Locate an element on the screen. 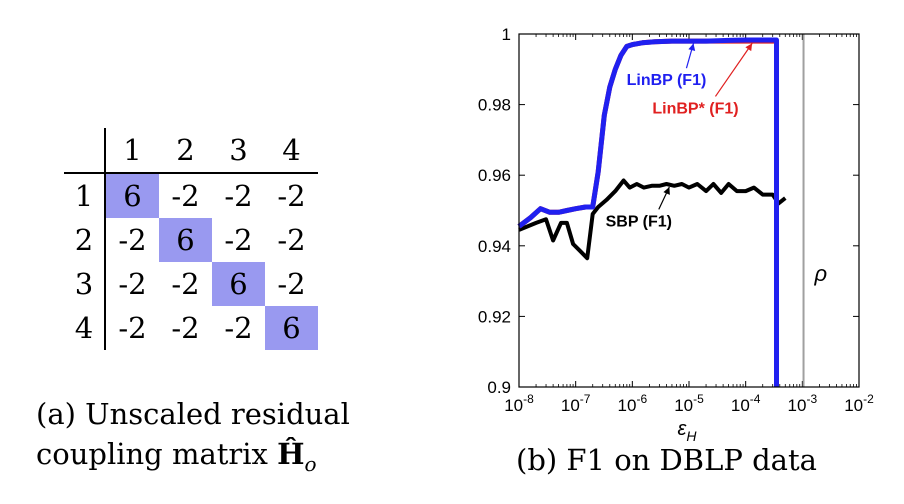 This screenshot has height=504, width=904. matrix-row-header: 2 is located at coordinates (85, 240).